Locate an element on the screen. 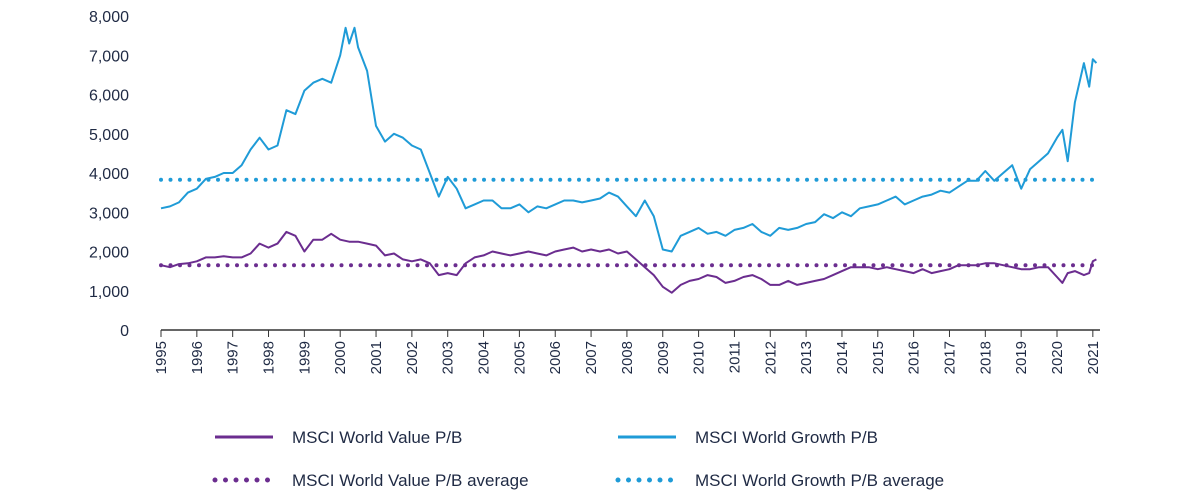 The height and width of the screenshot is (502, 1200). legend-item: MSCI World Value P/B average is located at coordinates (370, 480).